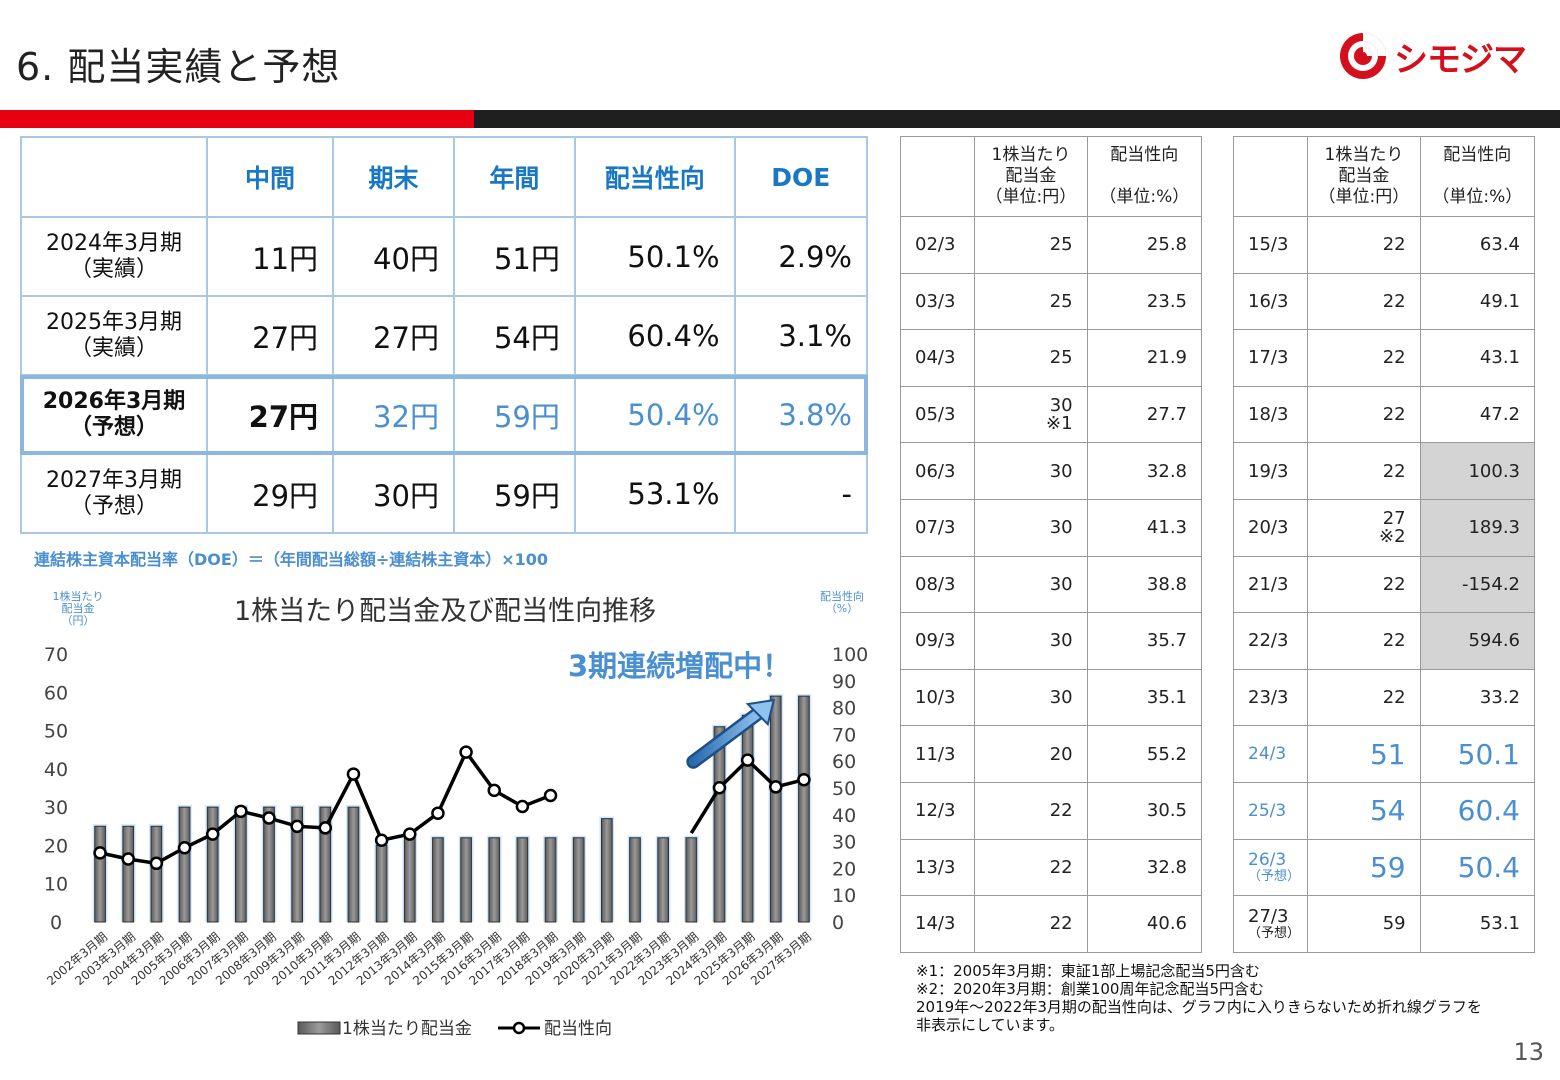  What do you see at coordinates (56, 923) in the screenshot?
I see `y-tick-left: 0` at bounding box center [56, 923].